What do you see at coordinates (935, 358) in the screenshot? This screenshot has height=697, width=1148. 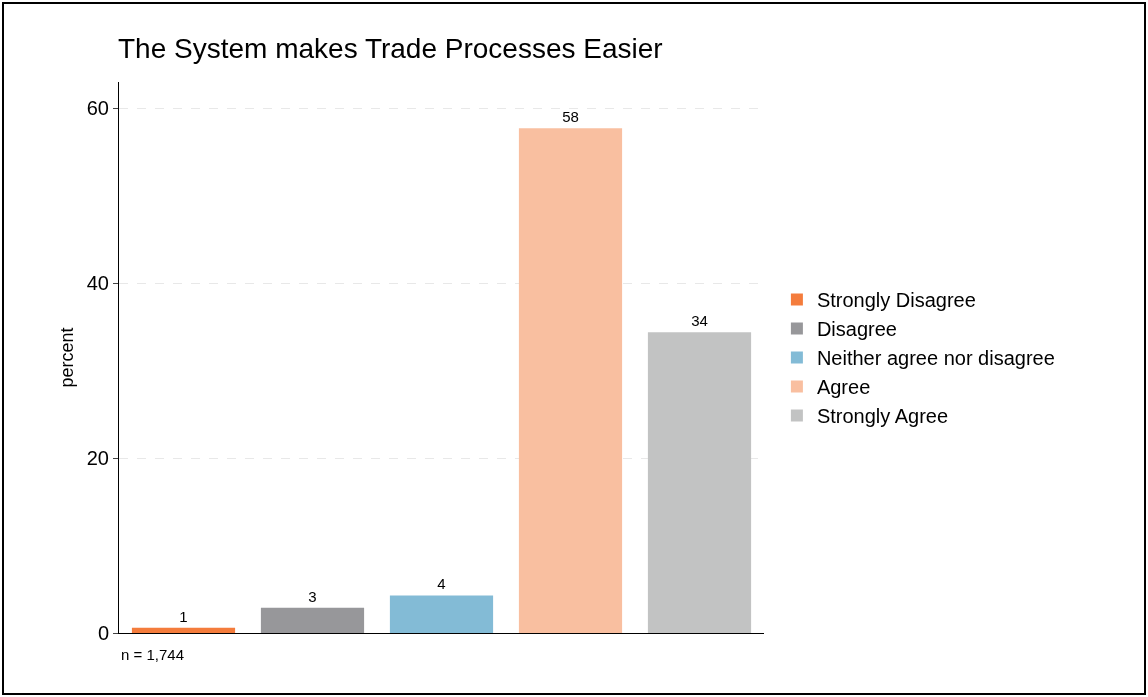 I see `legend-label: Neither agree nor disagree` at bounding box center [935, 358].